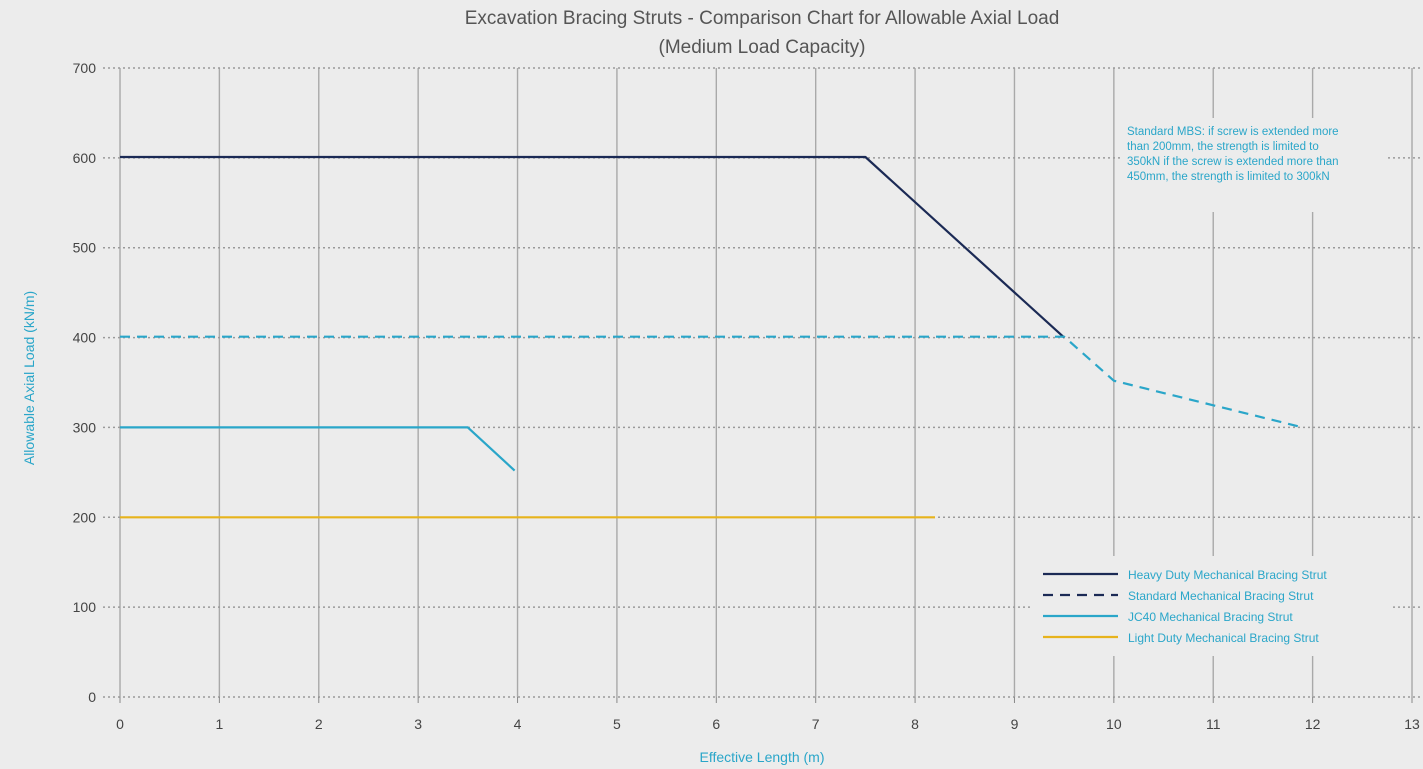 This screenshot has width=1423, height=769. I want to click on x-tick-label-11: 11, so click(1213, 724).